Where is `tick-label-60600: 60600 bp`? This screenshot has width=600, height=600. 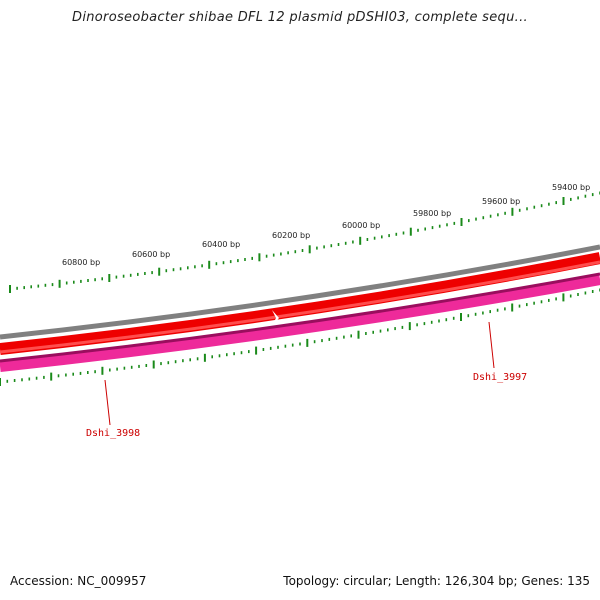
tick-label-60600: 60600 bp is located at coordinates (151, 254).